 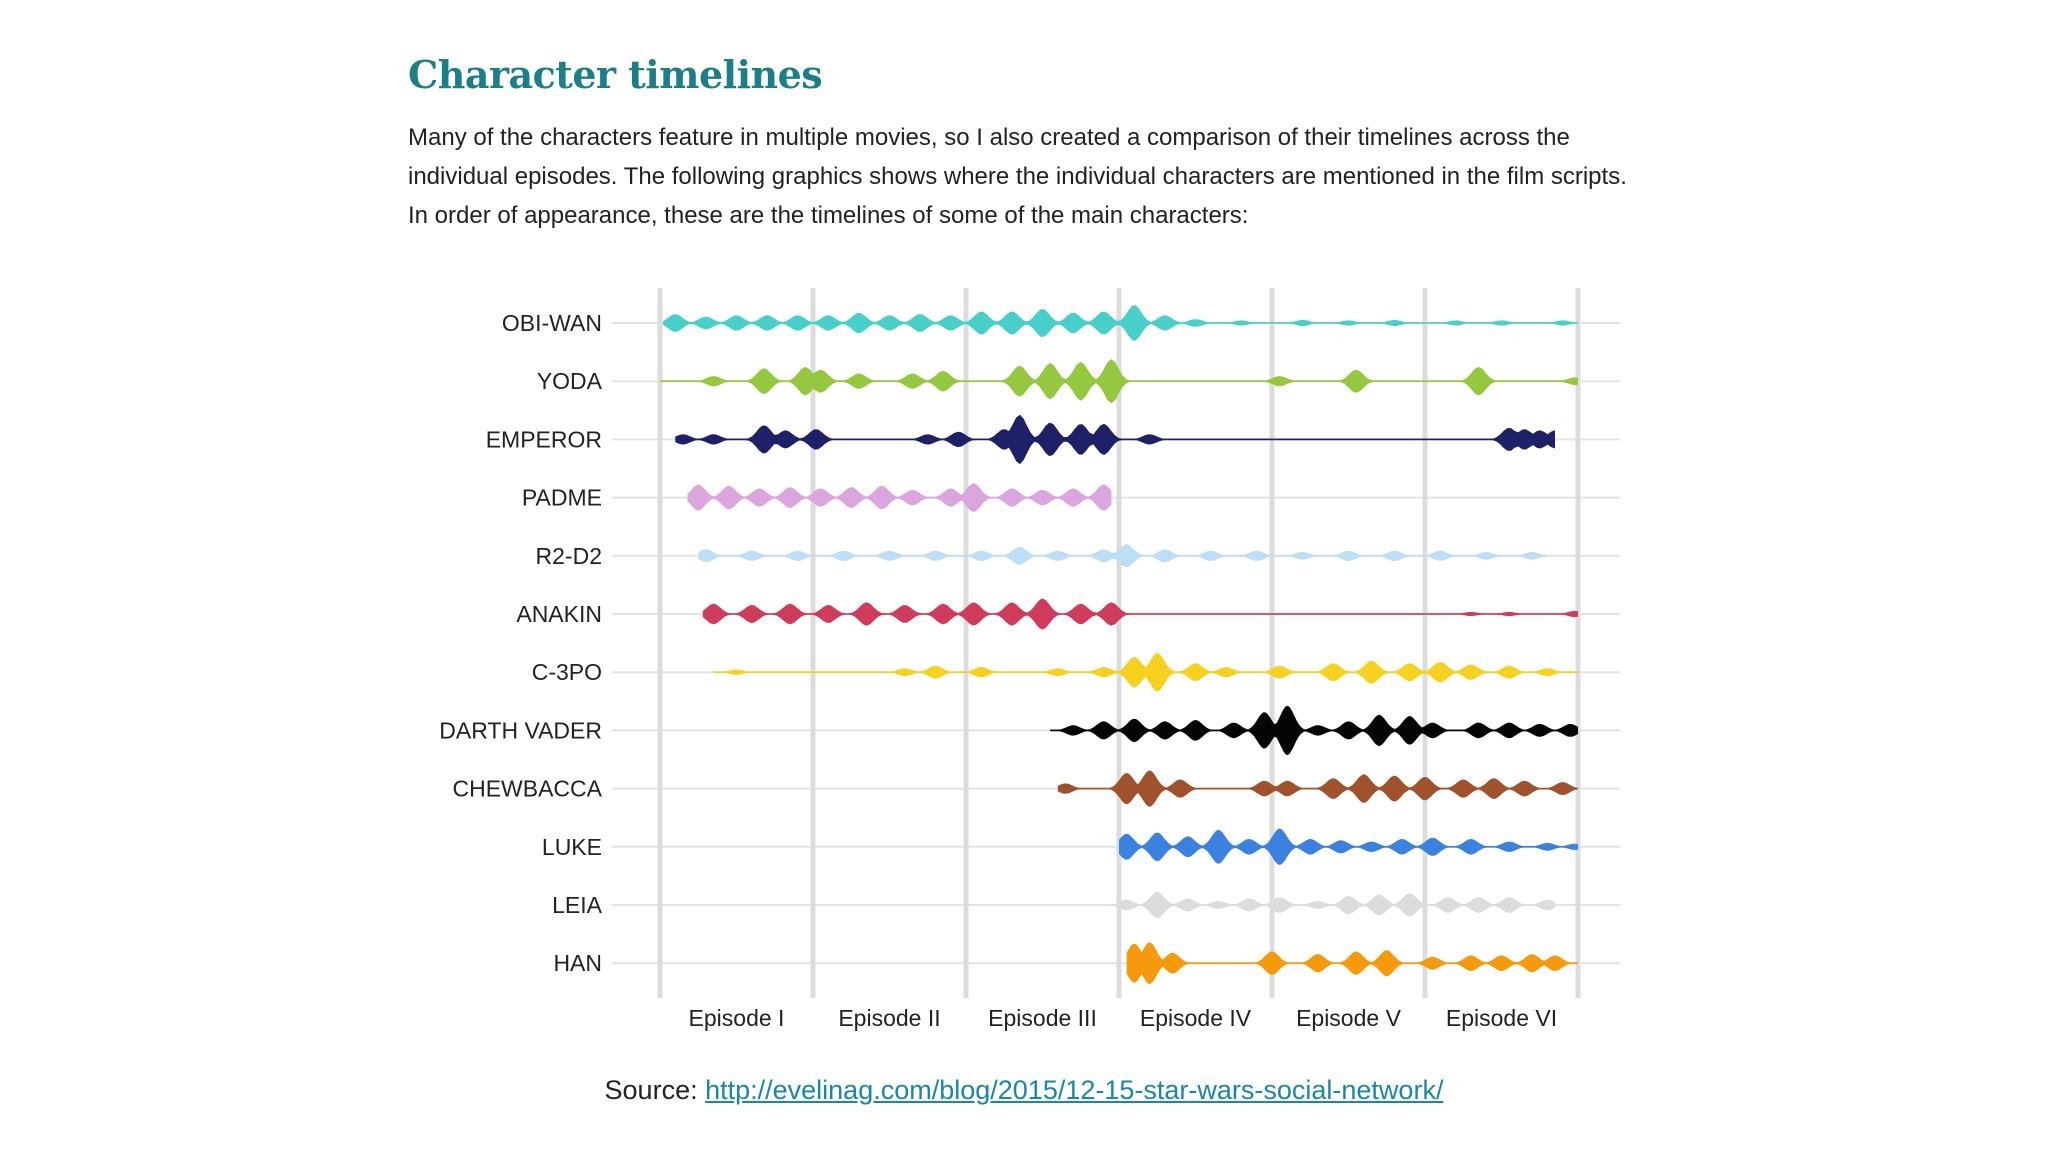 What do you see at coordinates (615, 74) in the screenshot?
I see `section-heading: Character timelines` at bounding box center [615, 74].